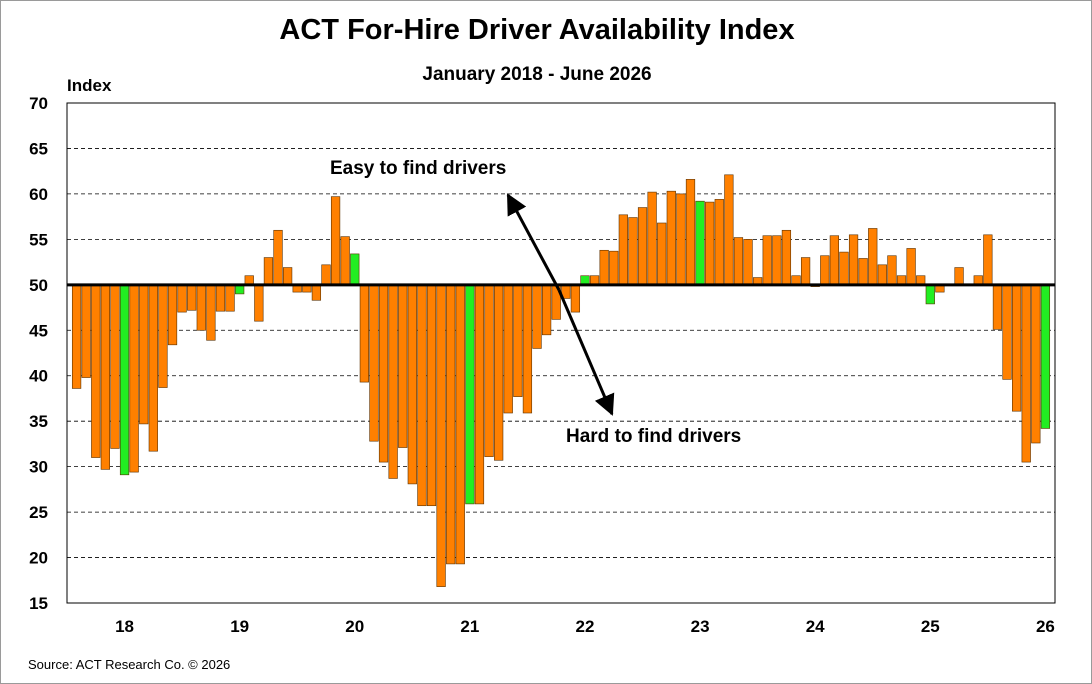  Describe the element at coordinates (930, 626) in the screenshot. I see `x-tick-label: 25` at that location.